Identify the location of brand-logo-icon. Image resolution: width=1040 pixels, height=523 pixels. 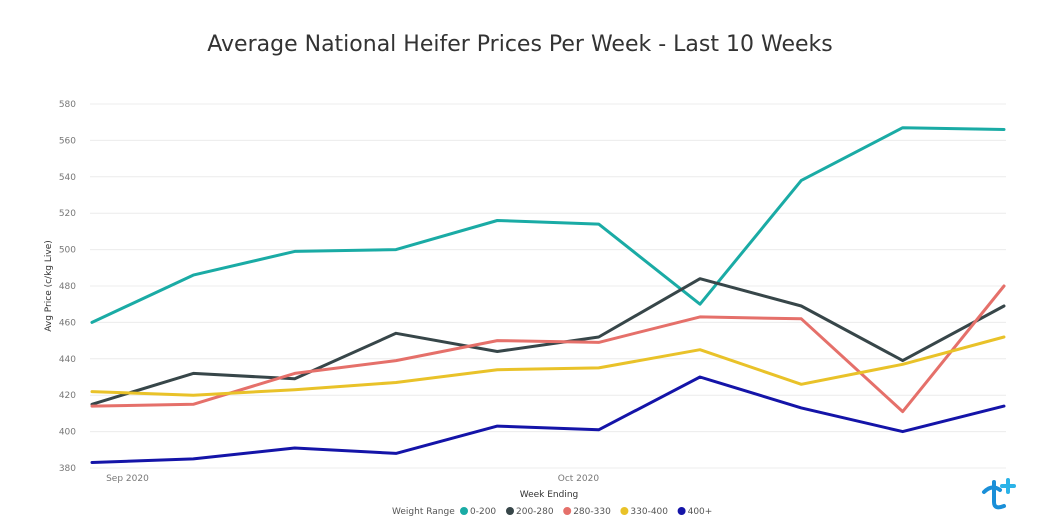
(999, 494).